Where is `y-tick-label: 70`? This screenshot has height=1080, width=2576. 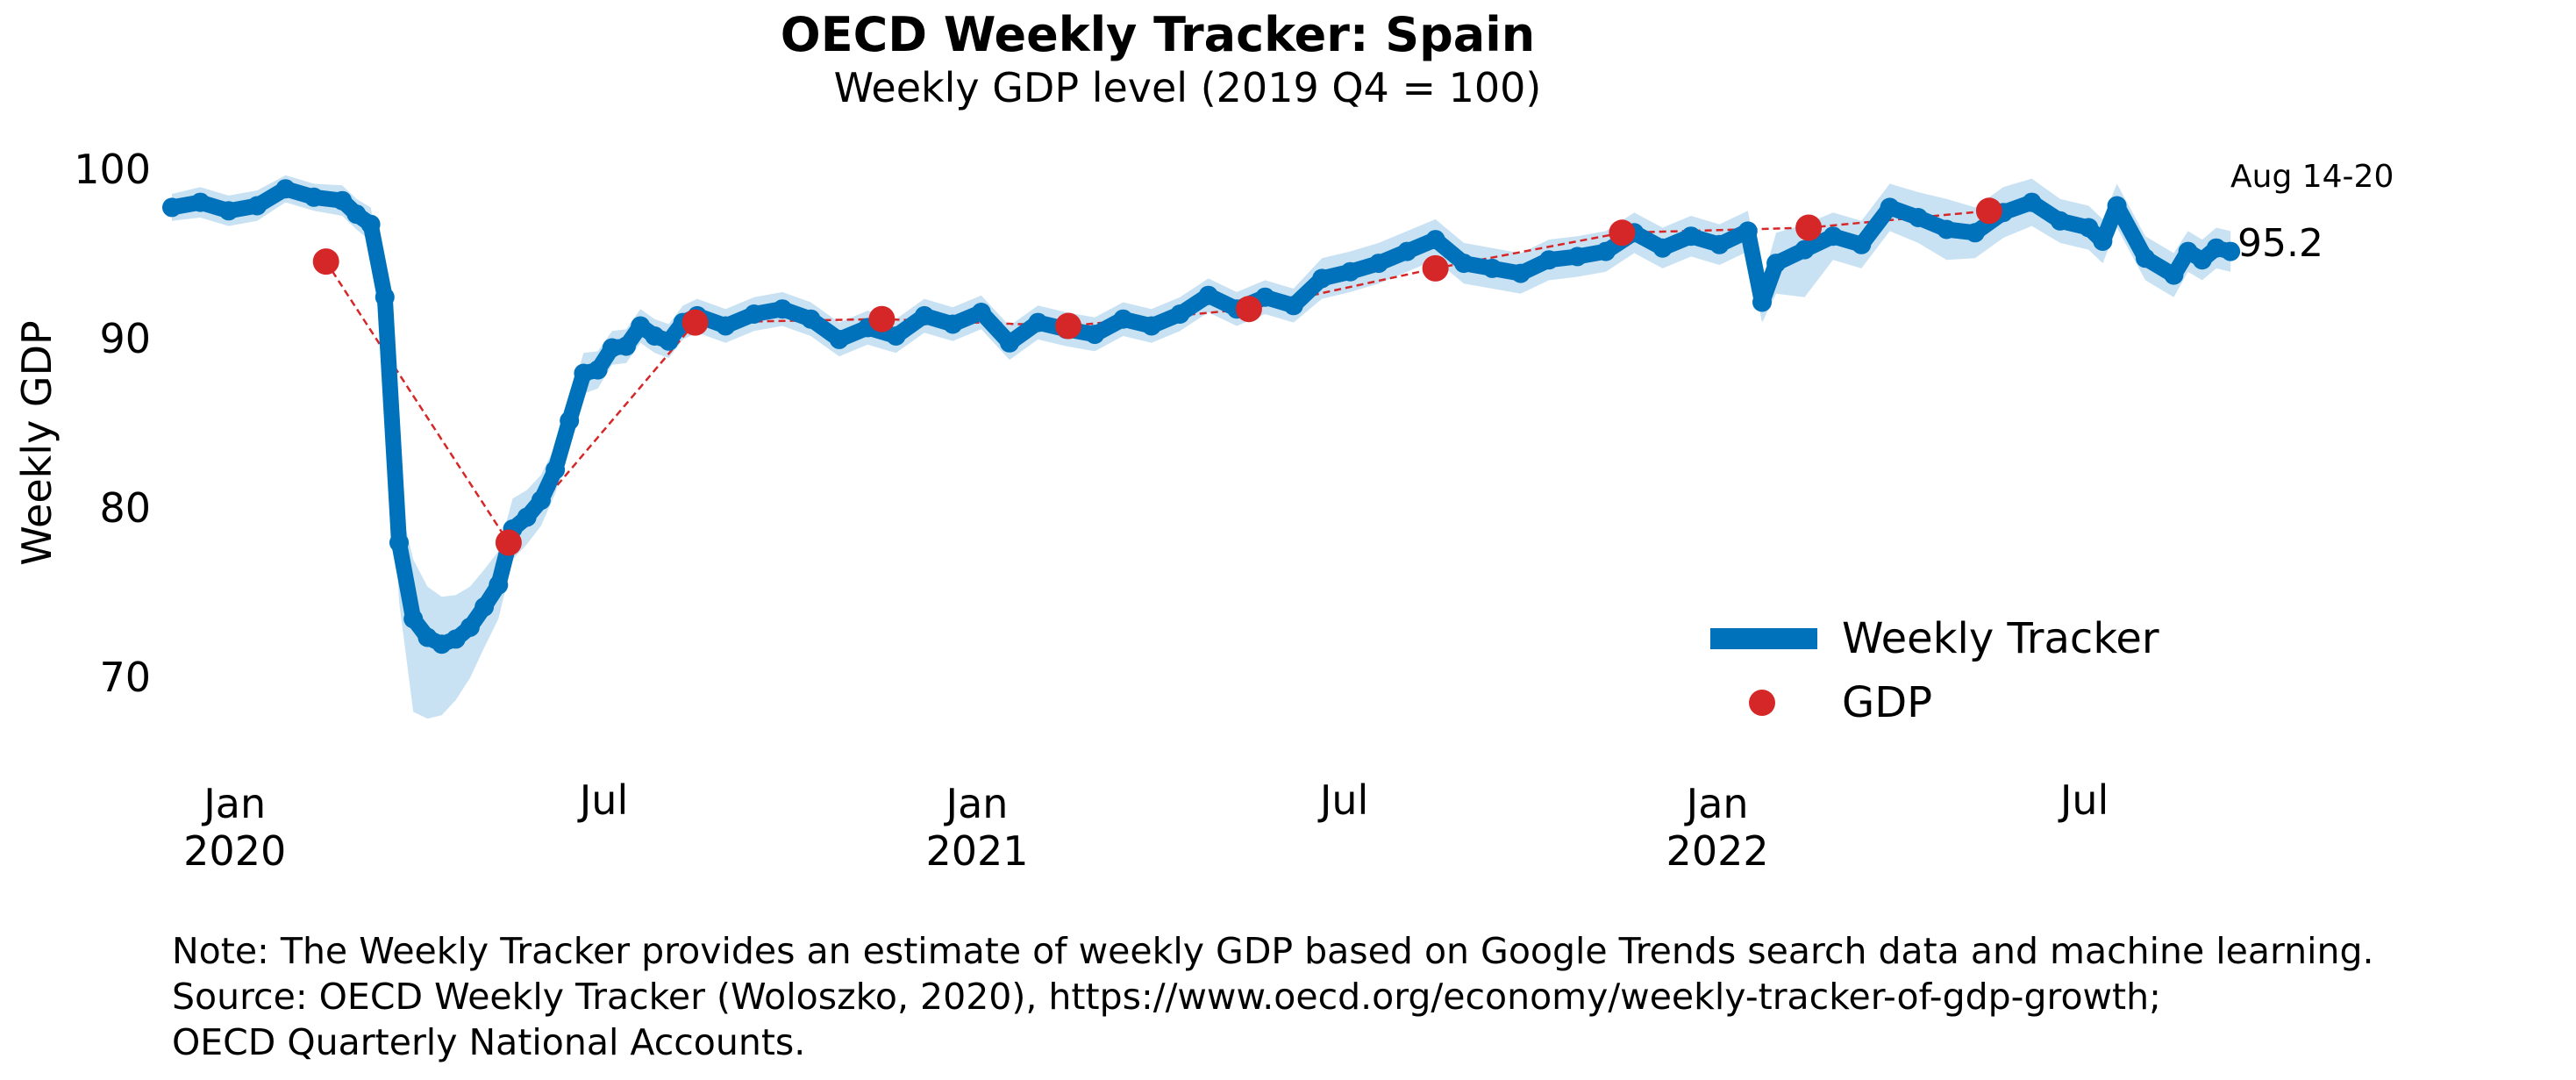
y-tick-label: 70 is located at coordinates (125, 677).